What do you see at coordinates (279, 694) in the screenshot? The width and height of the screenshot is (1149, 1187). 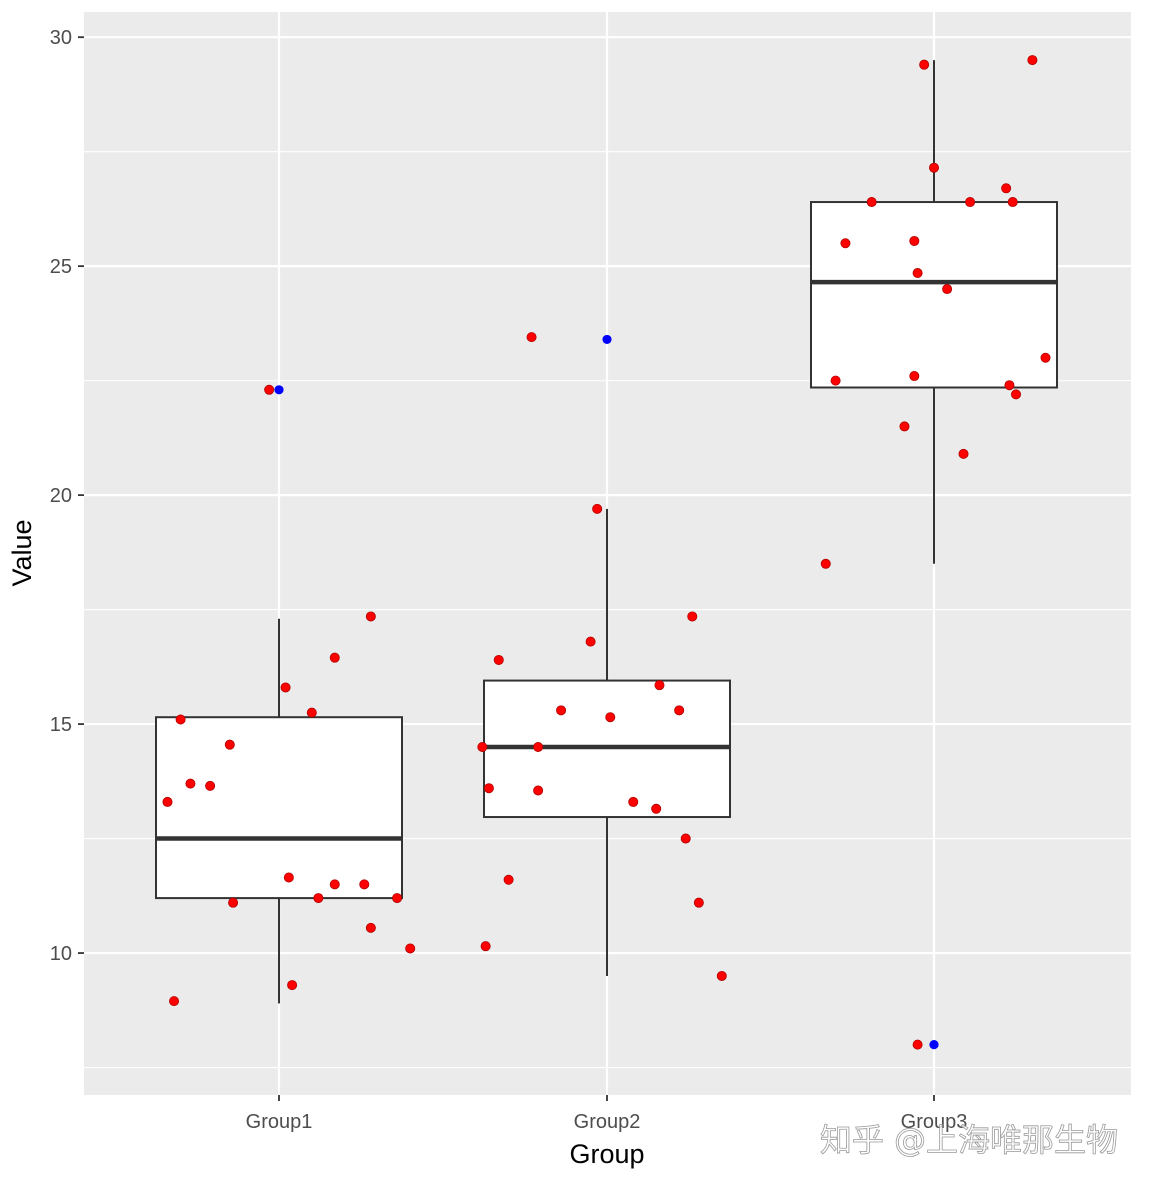 I see `box-group1` at bounding box center [279, 694].